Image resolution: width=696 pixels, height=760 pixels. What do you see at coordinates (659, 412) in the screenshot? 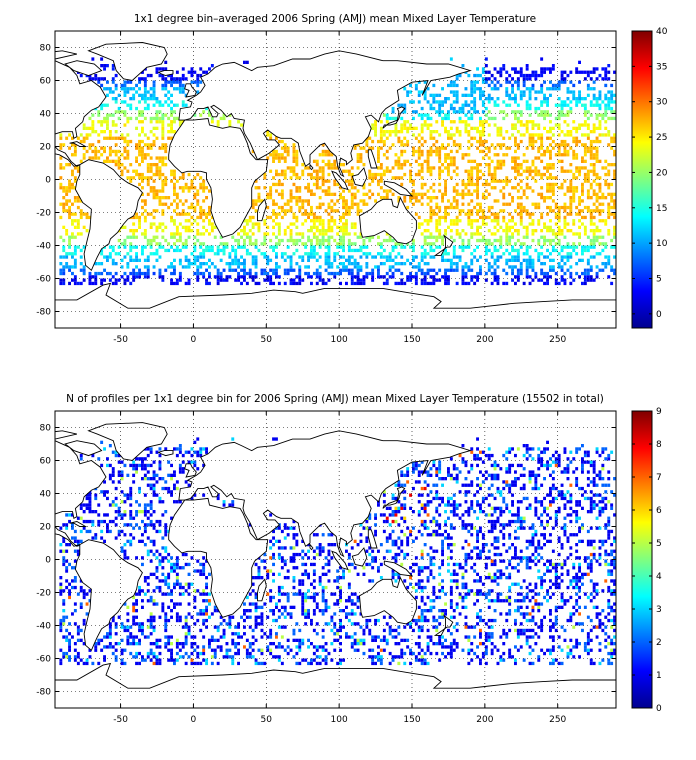
I see `colorbar-tick-label: 9` at bounding box center [659, 412].